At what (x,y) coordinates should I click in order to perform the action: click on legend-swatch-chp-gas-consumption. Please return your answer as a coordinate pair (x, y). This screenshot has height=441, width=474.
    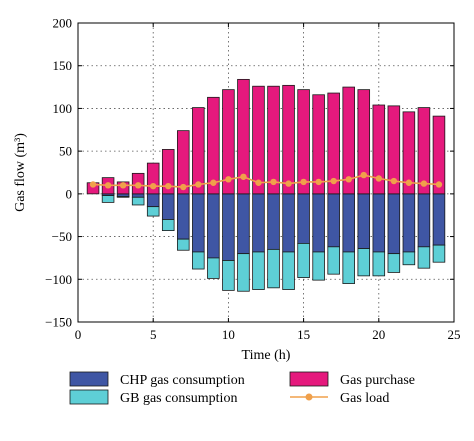
    Looking at the image, I should click on (89, 379).